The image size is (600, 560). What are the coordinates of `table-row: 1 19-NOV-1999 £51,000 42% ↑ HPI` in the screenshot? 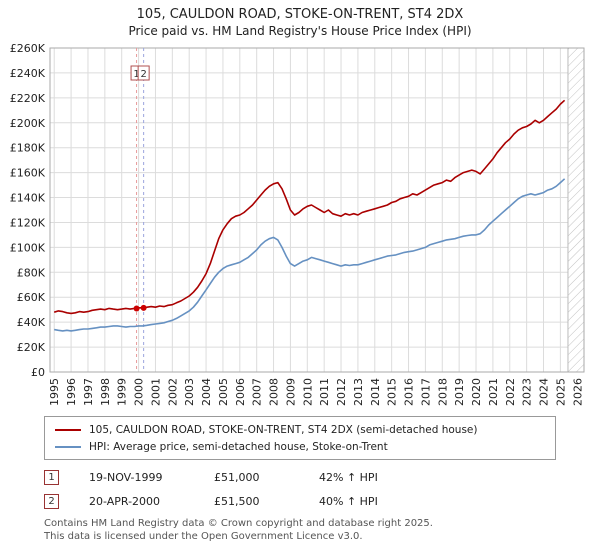 It's located at (322, 477).